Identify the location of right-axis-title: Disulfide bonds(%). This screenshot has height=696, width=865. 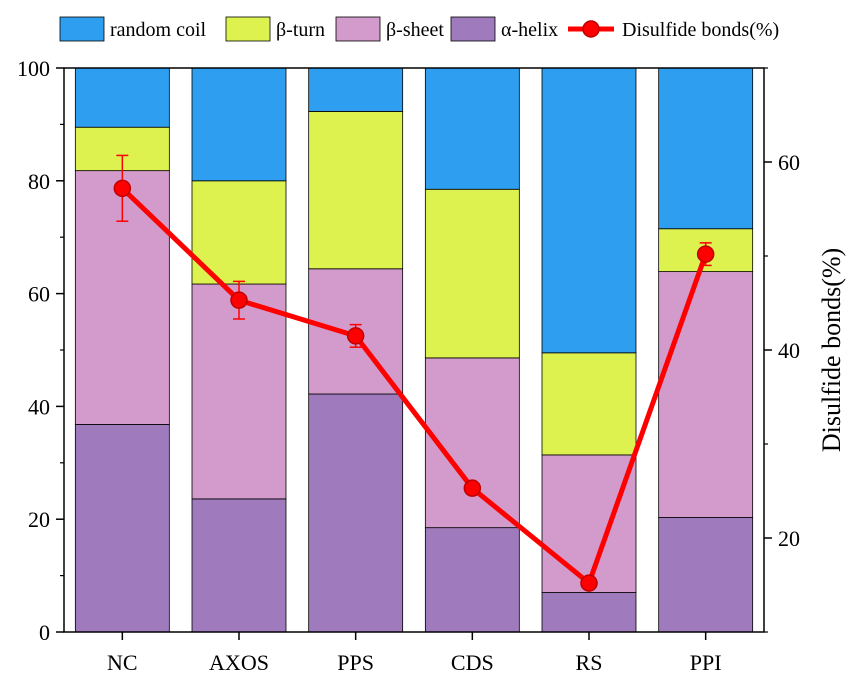
(831, 350).